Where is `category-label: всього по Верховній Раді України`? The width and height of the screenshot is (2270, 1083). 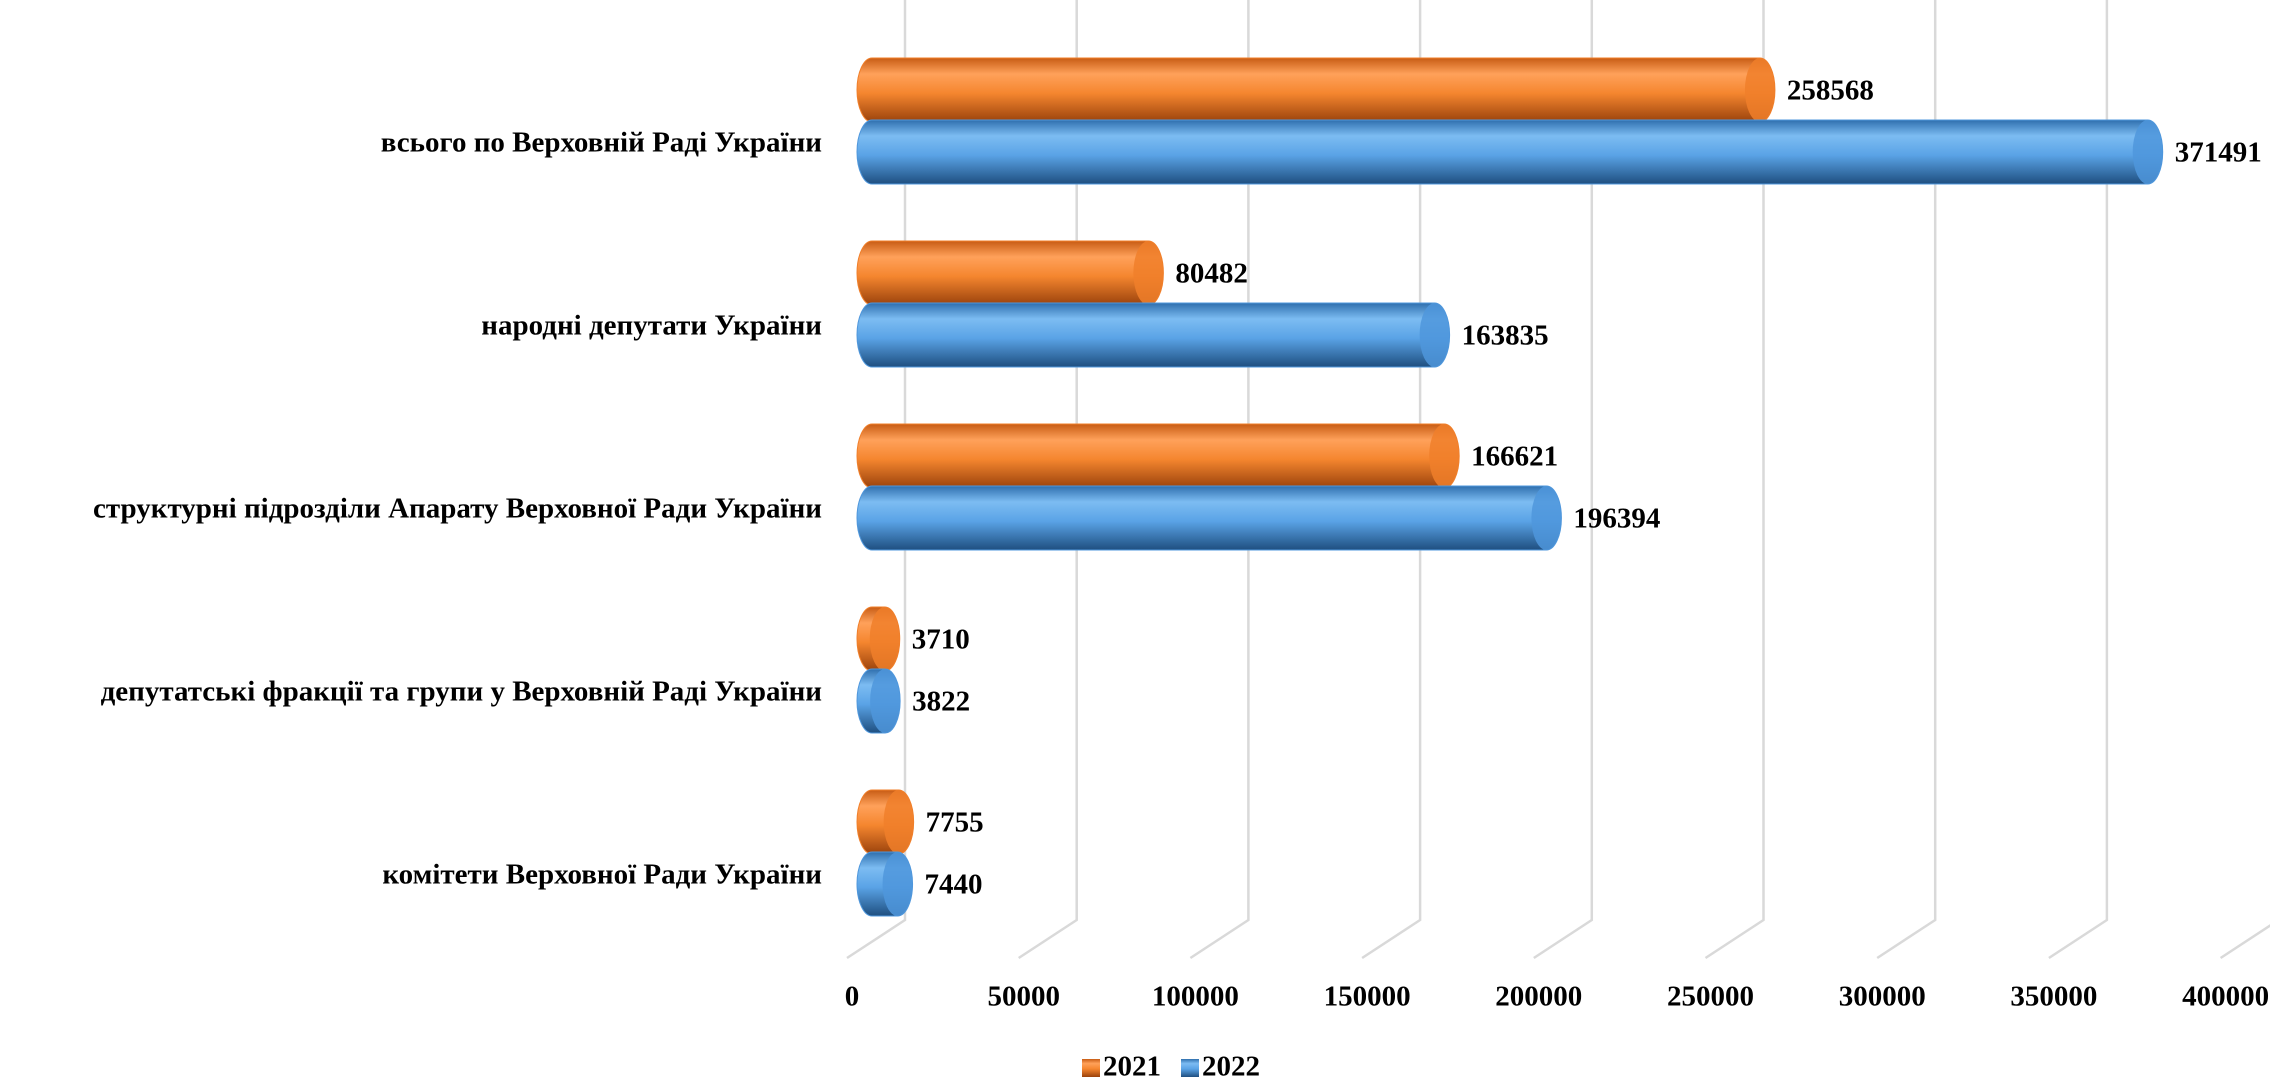 category-label: всього по Верховній Раді України is located at coordinates (601, 143).